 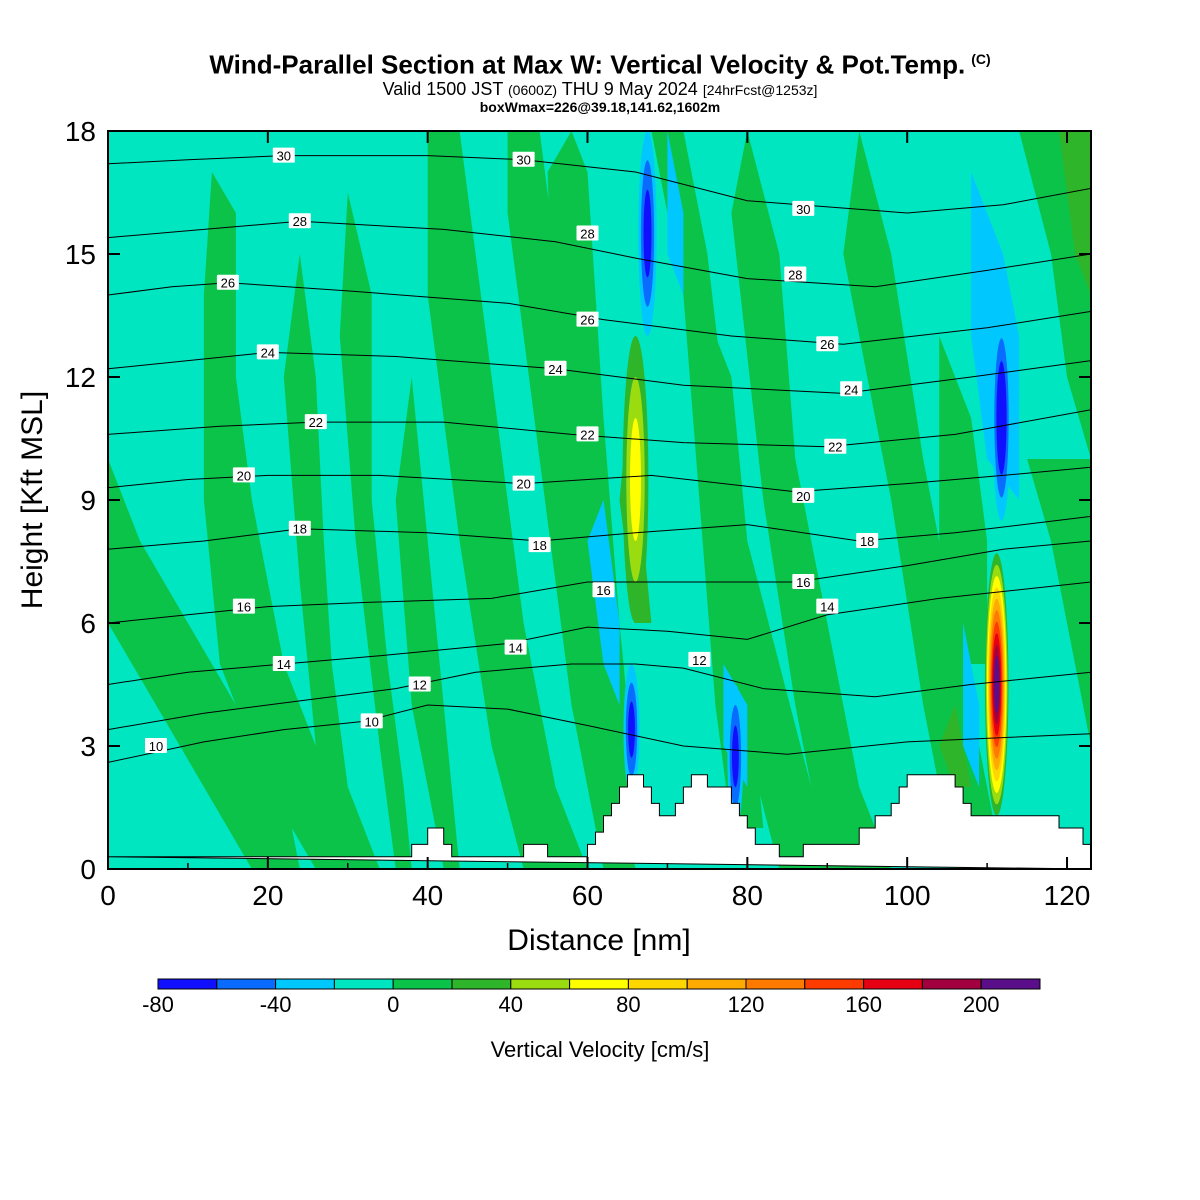 I want to click on terrain-mask, so click(x=599, y=821).